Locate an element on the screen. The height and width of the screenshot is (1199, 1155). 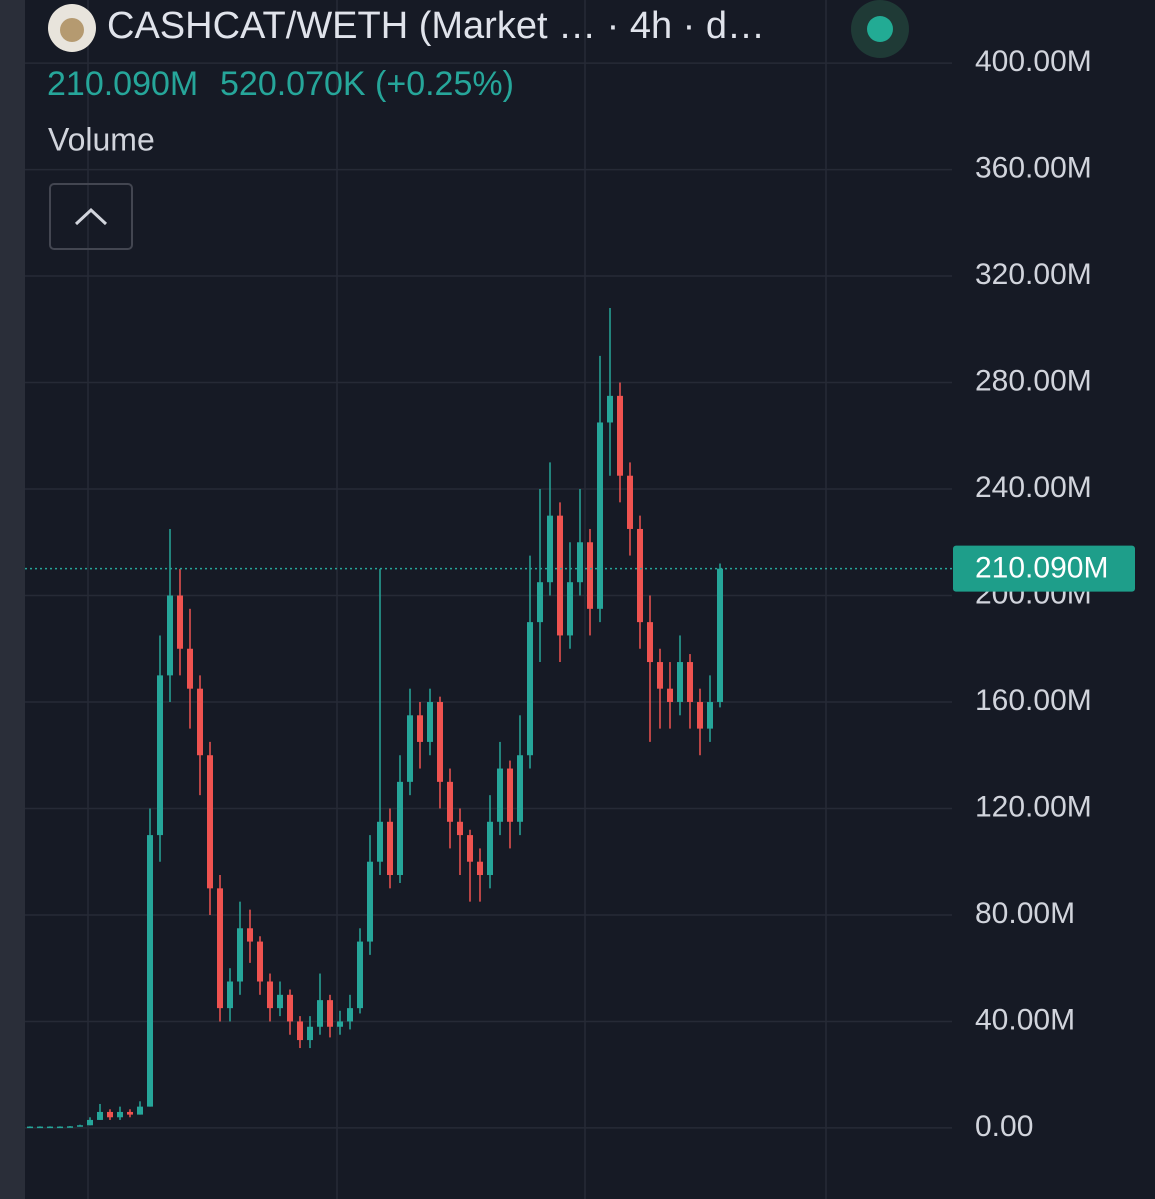
status-dot is located at coordinates (880, 29).